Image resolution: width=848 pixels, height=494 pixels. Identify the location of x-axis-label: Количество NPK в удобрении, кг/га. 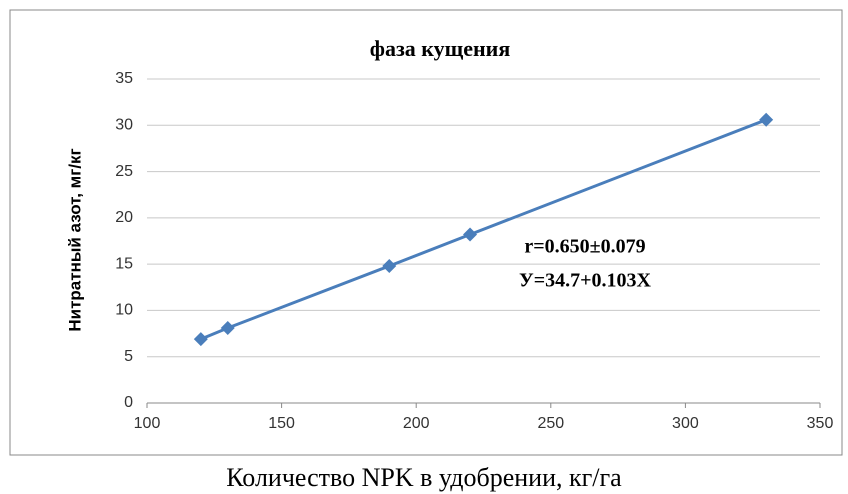
(424, 477).